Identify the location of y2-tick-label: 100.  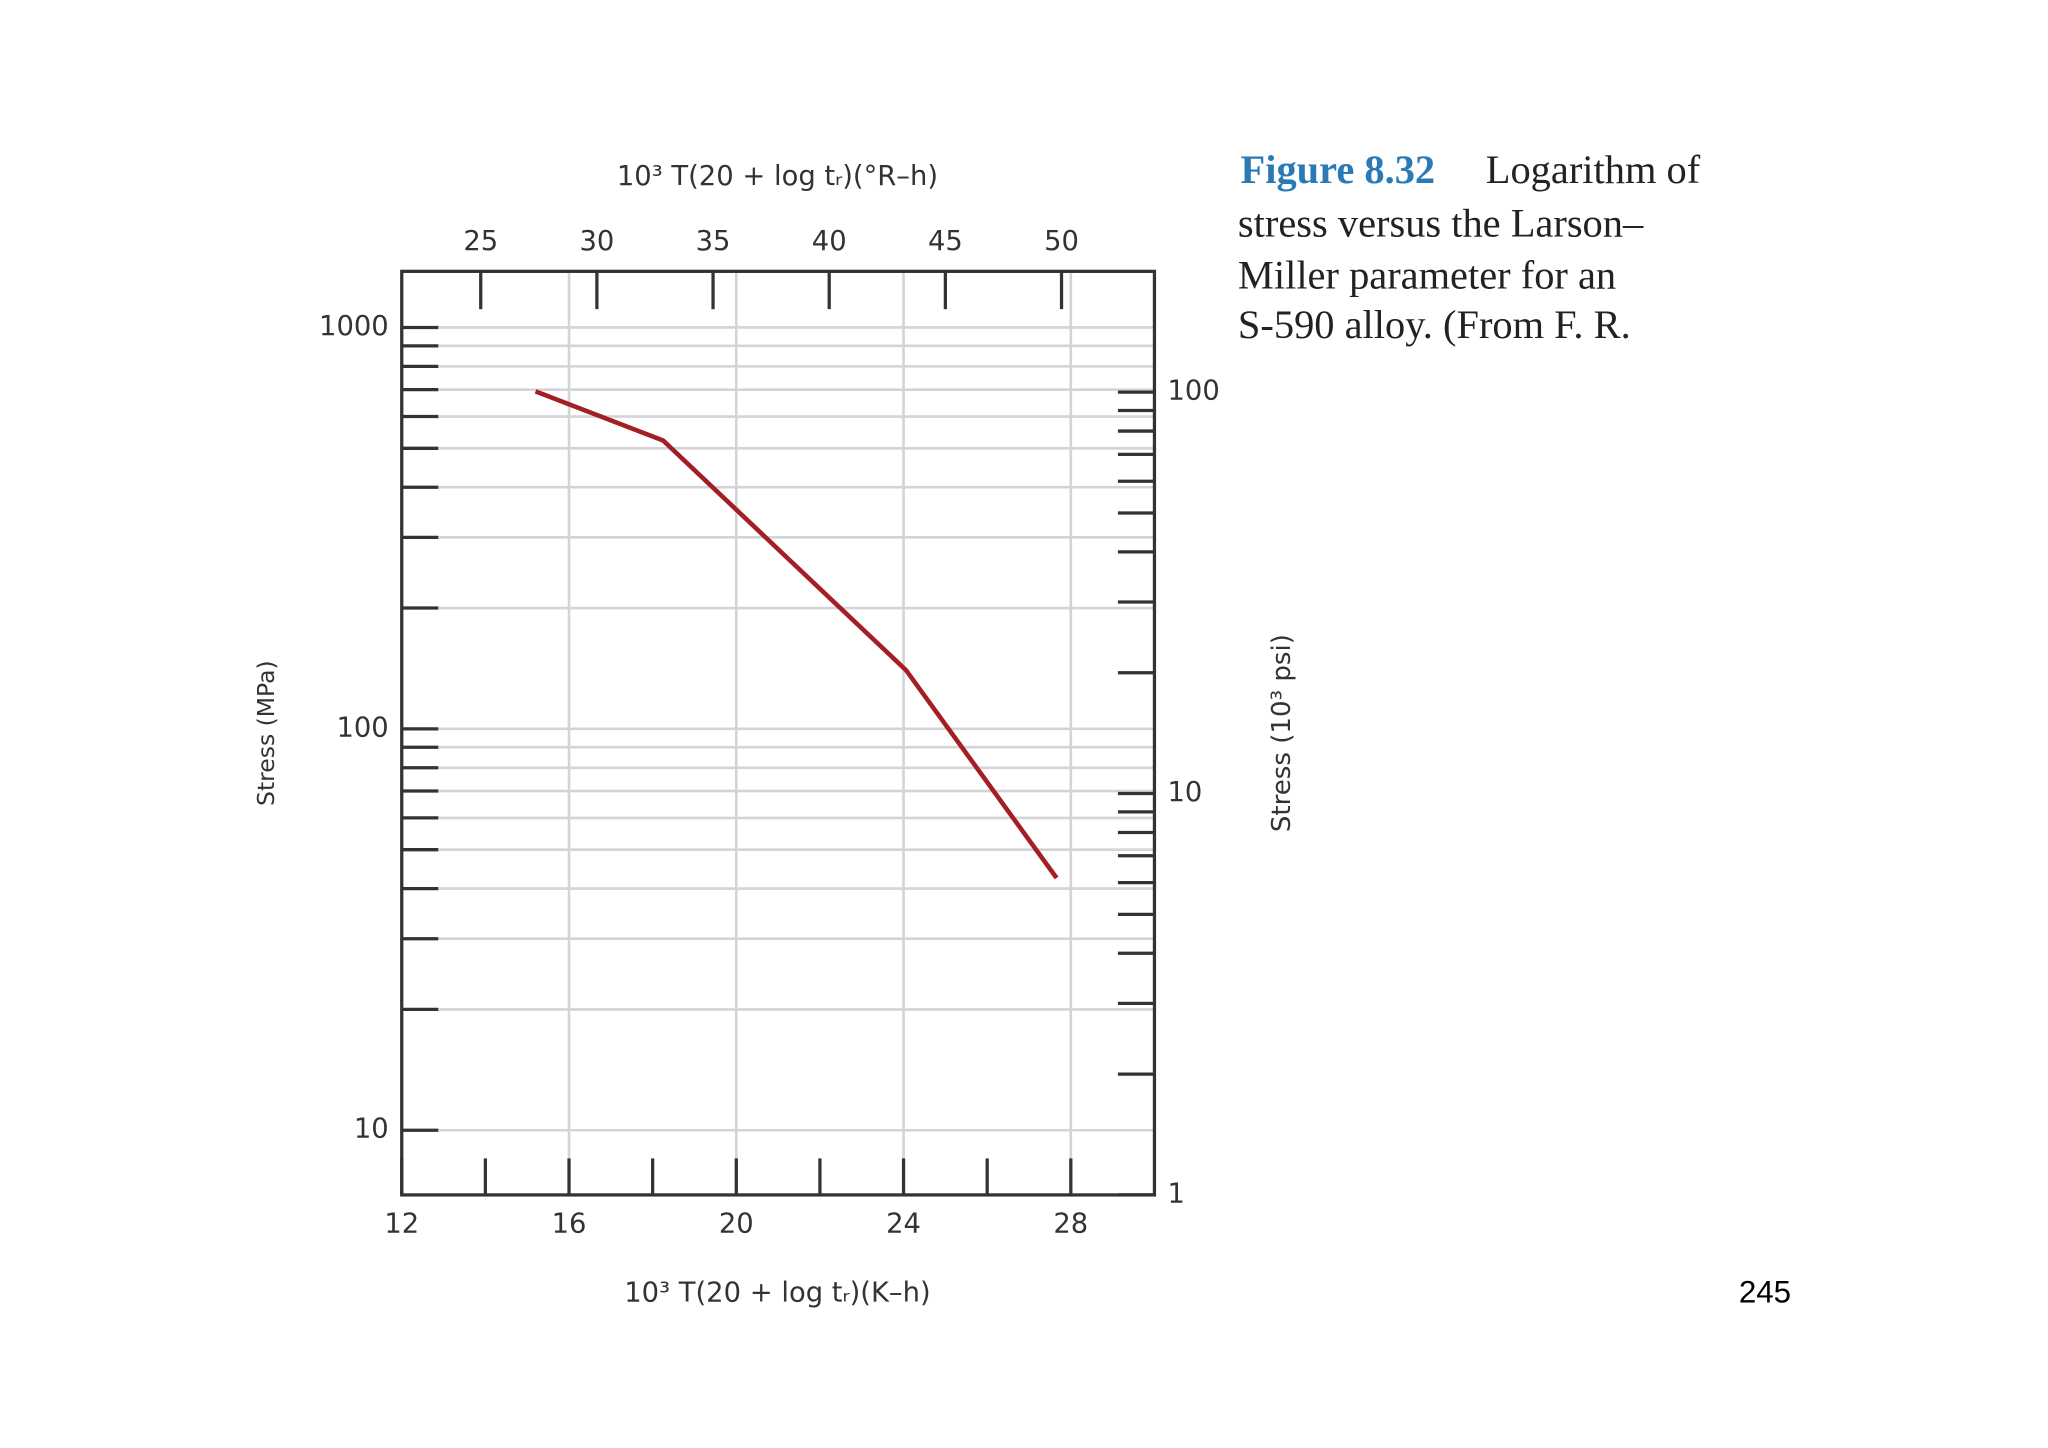
(1193, 391).